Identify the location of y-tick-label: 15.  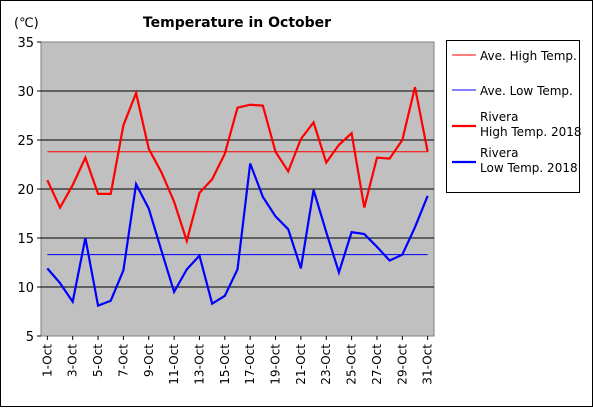
(25, 239).